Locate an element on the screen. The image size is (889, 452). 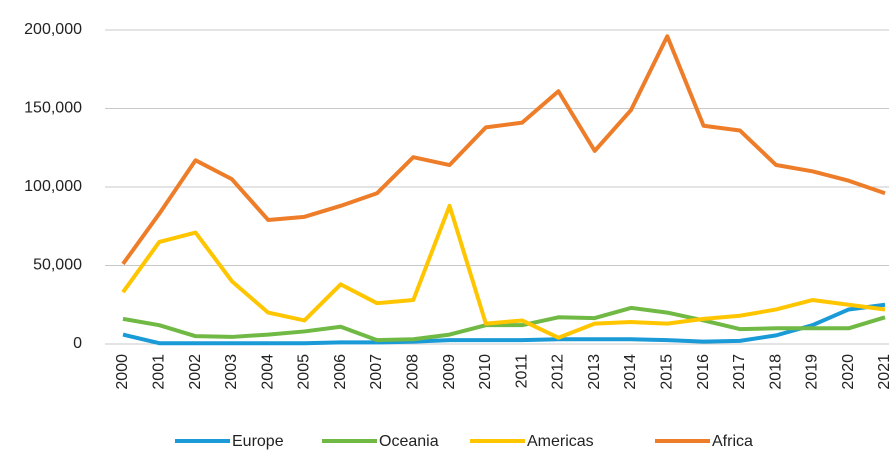
x-tick-label: 2011 is located at coordinates (521, 371).